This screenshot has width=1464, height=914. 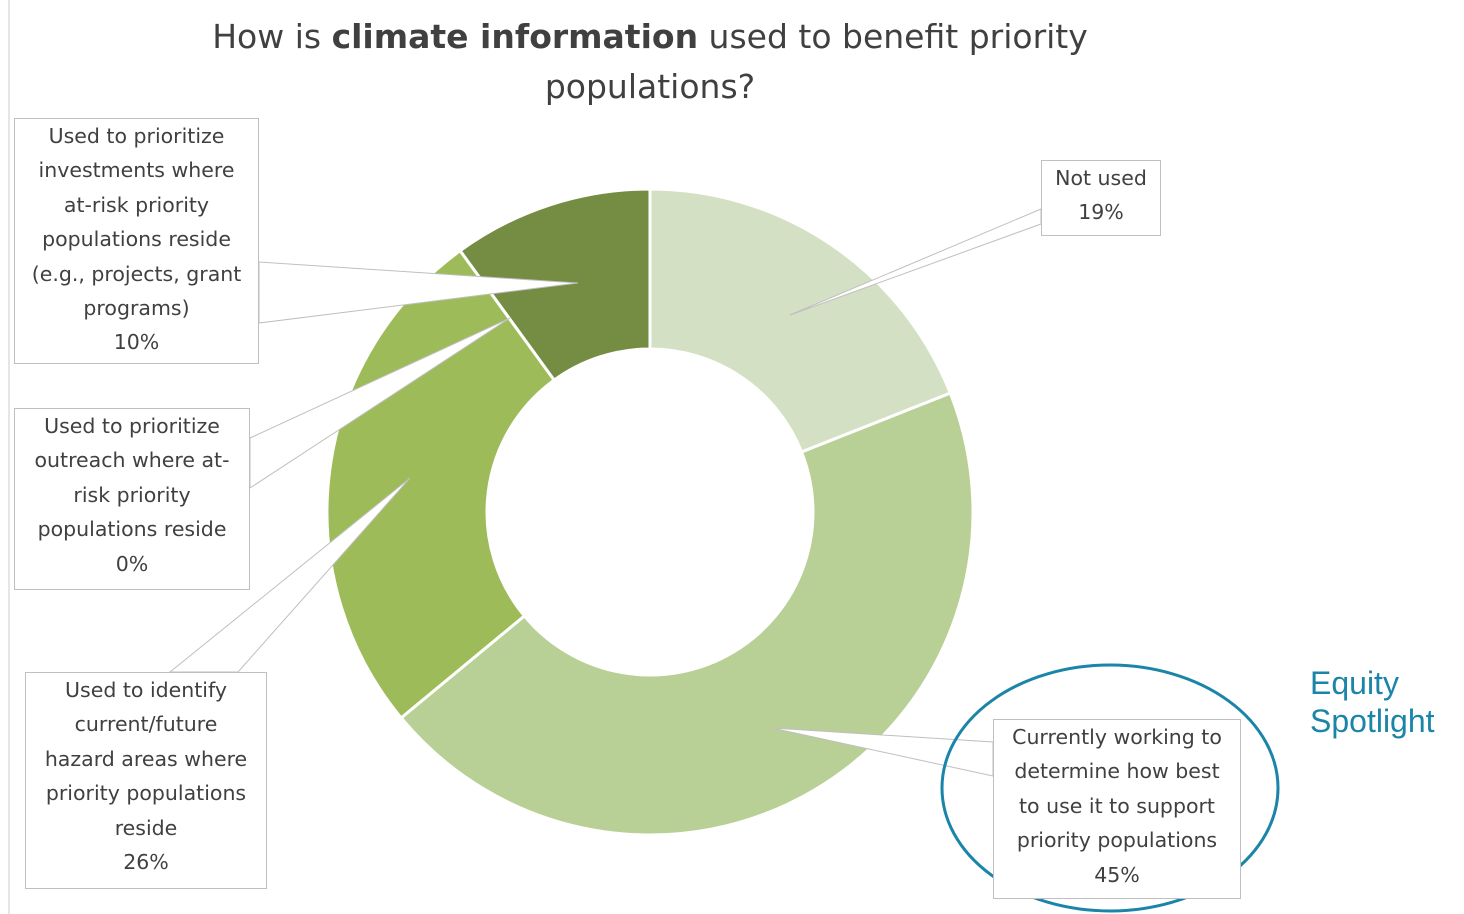 What do you see at coordinates (816, 61) in the screenshot?
I see `title-part-3: used to benefit priority populations?` at bounding box center [816, 61].